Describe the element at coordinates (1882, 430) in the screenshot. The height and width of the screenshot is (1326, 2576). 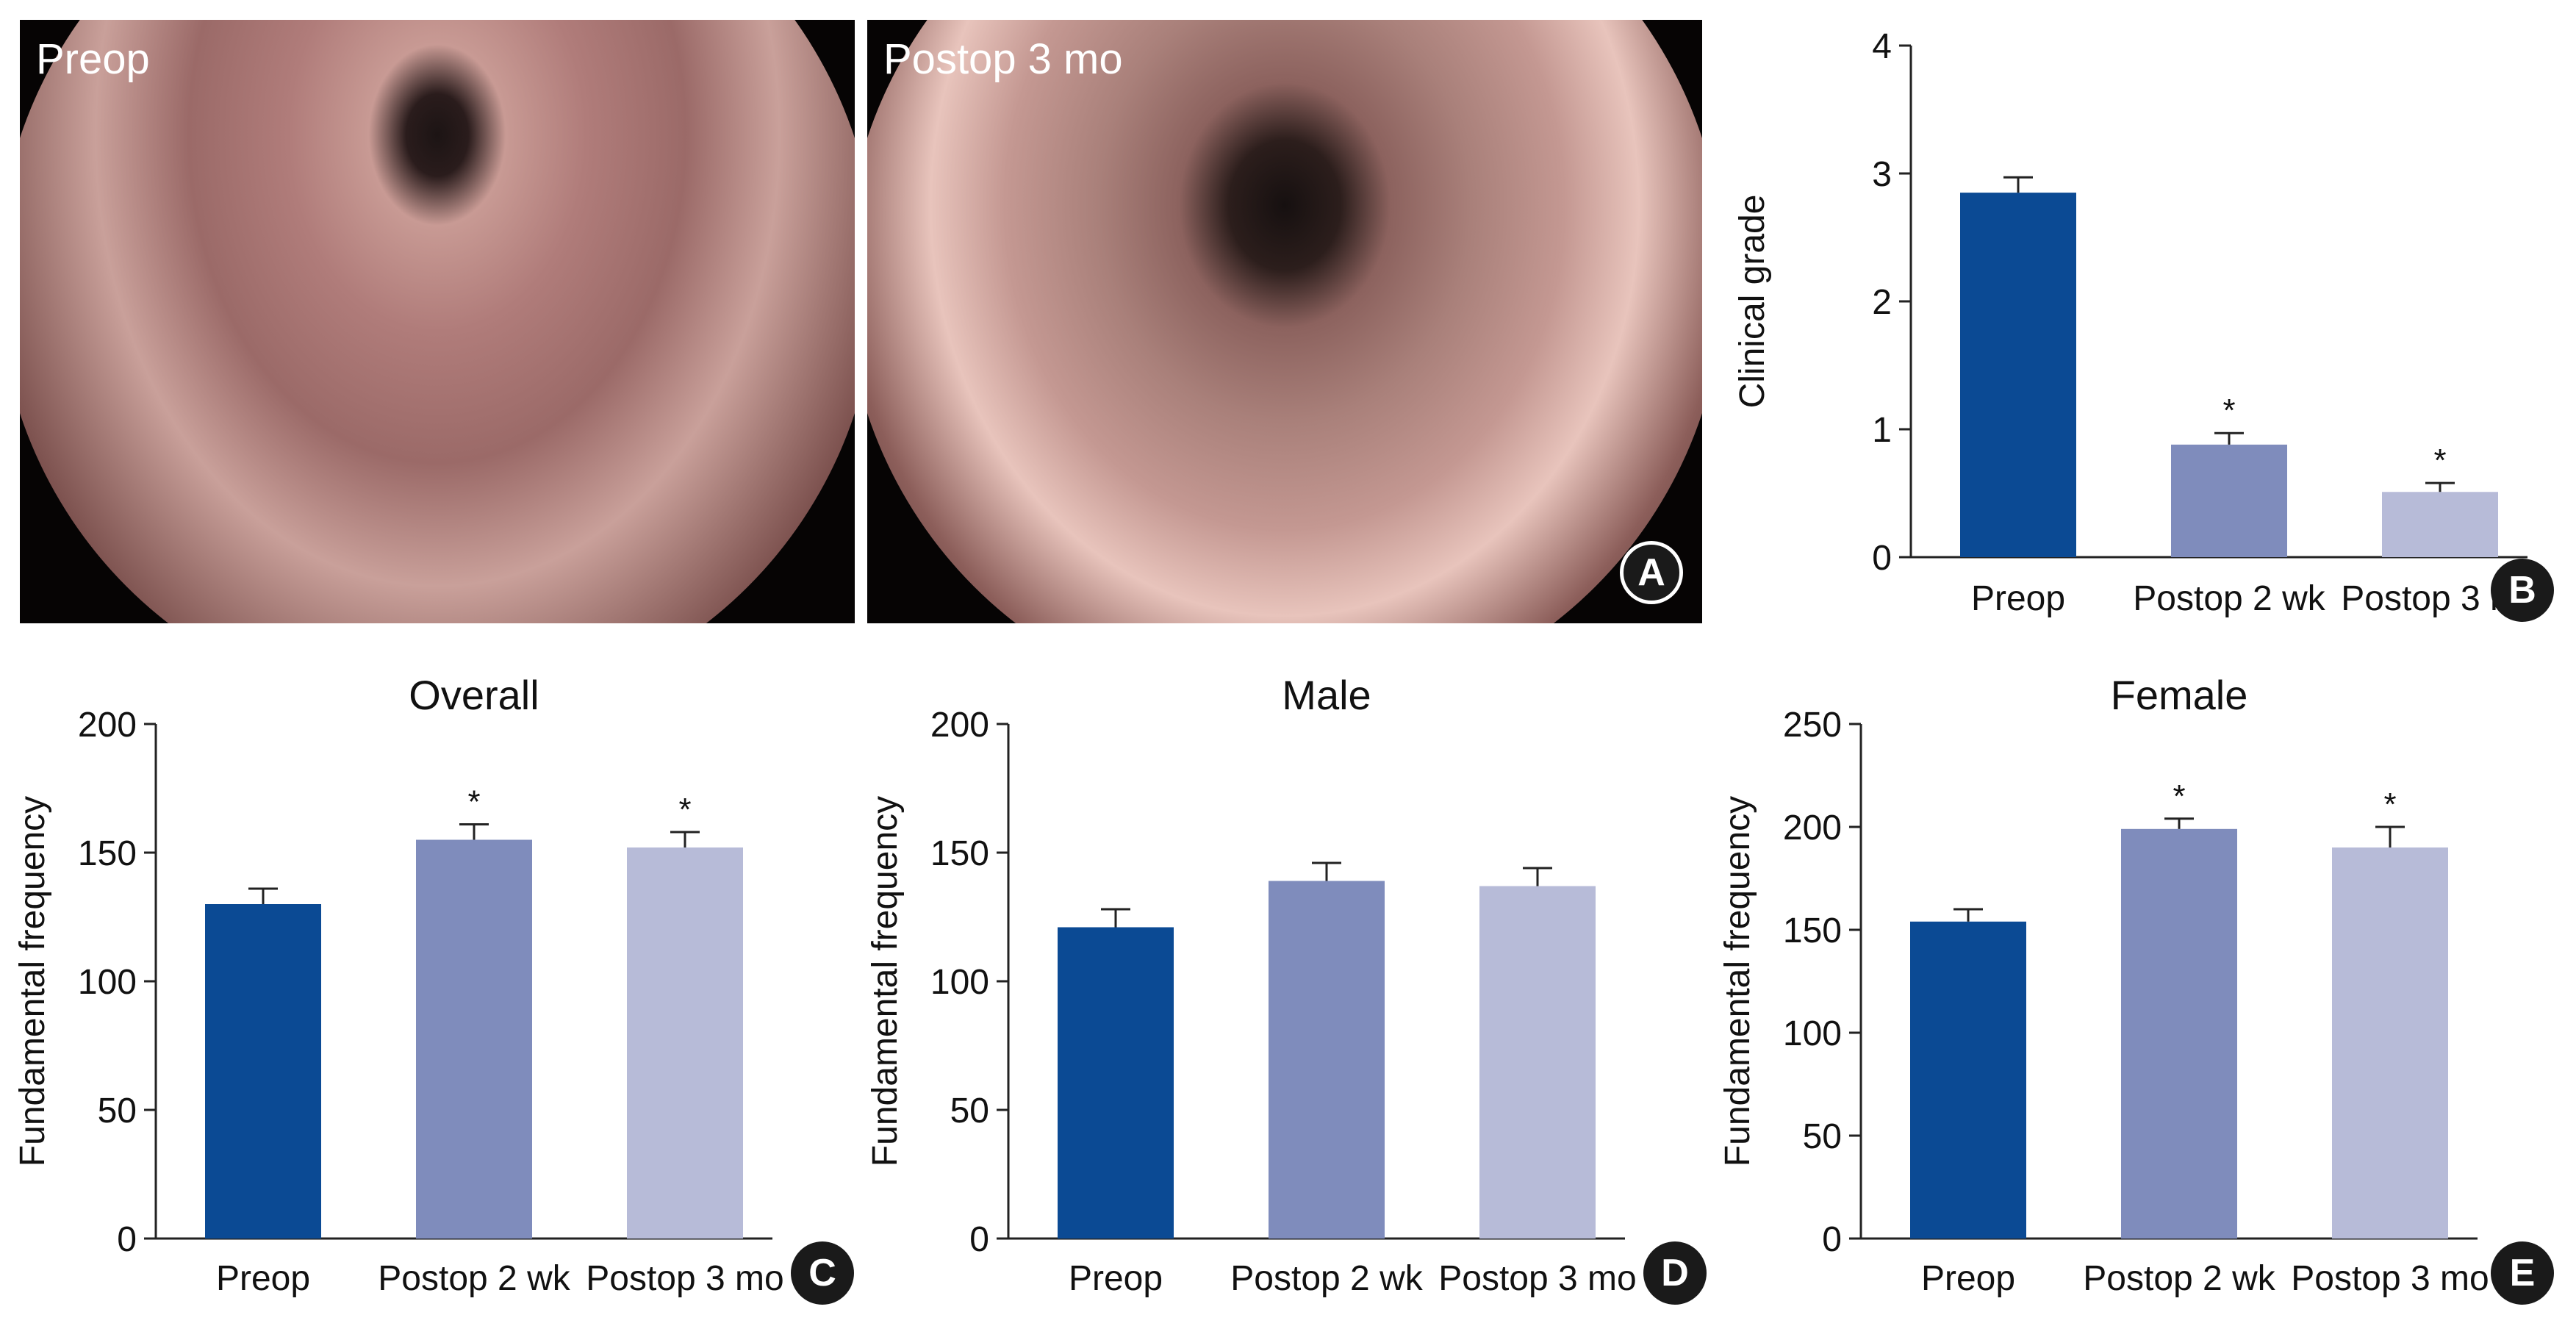
I see `y-tick-label: 1` at that location.